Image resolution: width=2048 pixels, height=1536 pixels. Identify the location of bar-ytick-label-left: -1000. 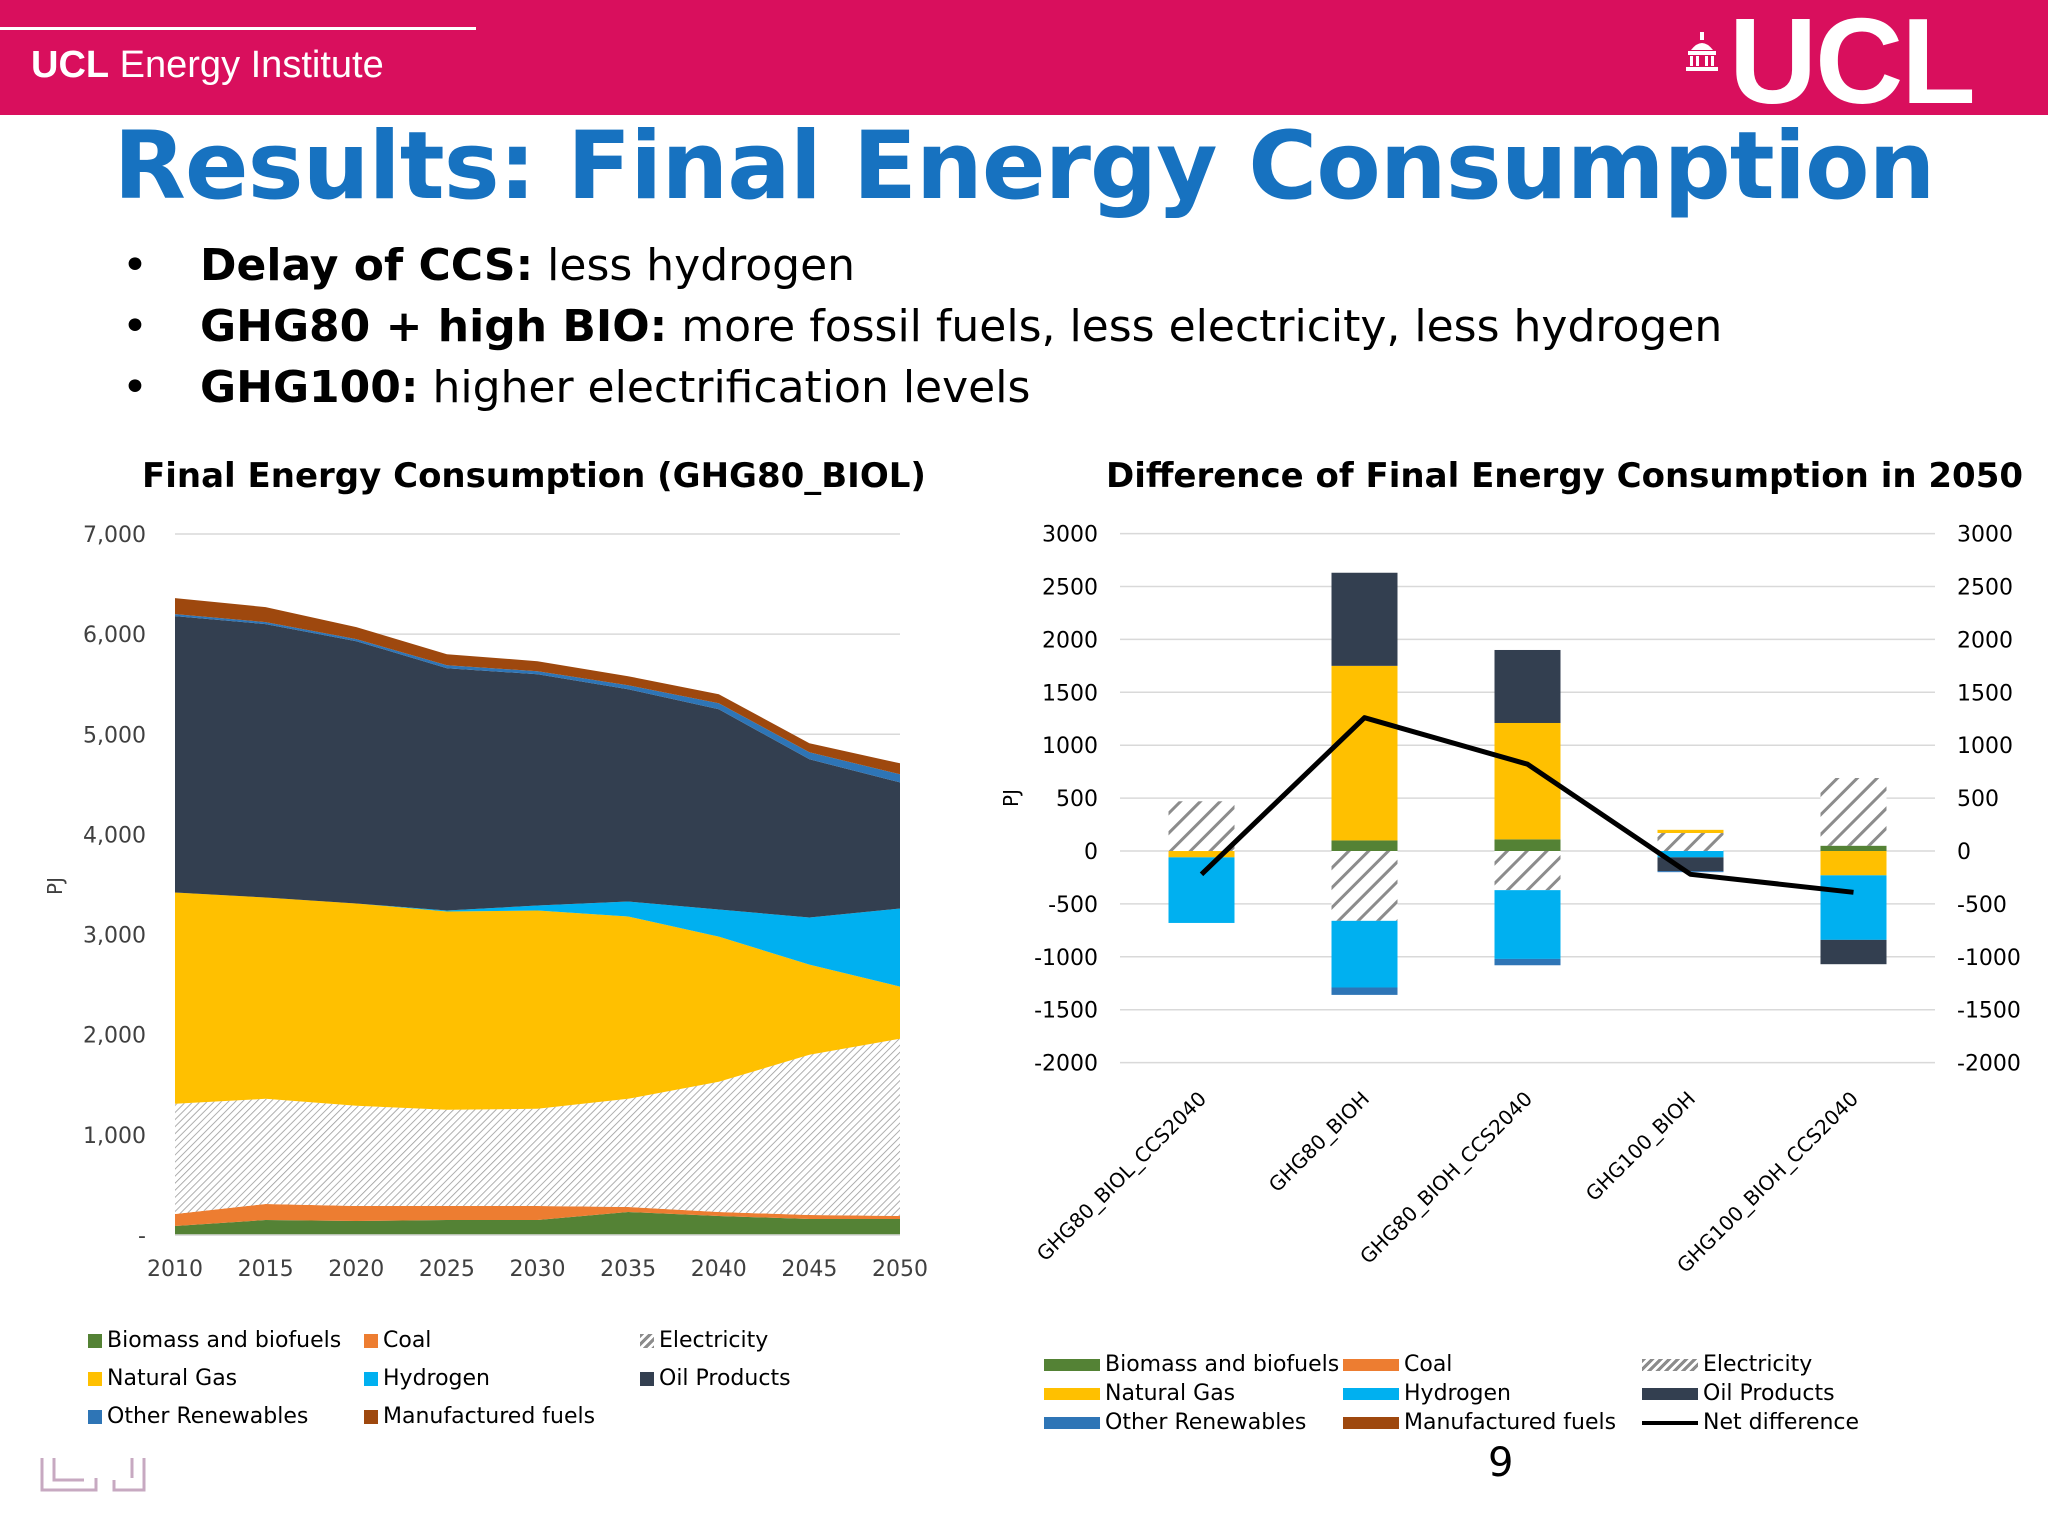
(1066, 958).